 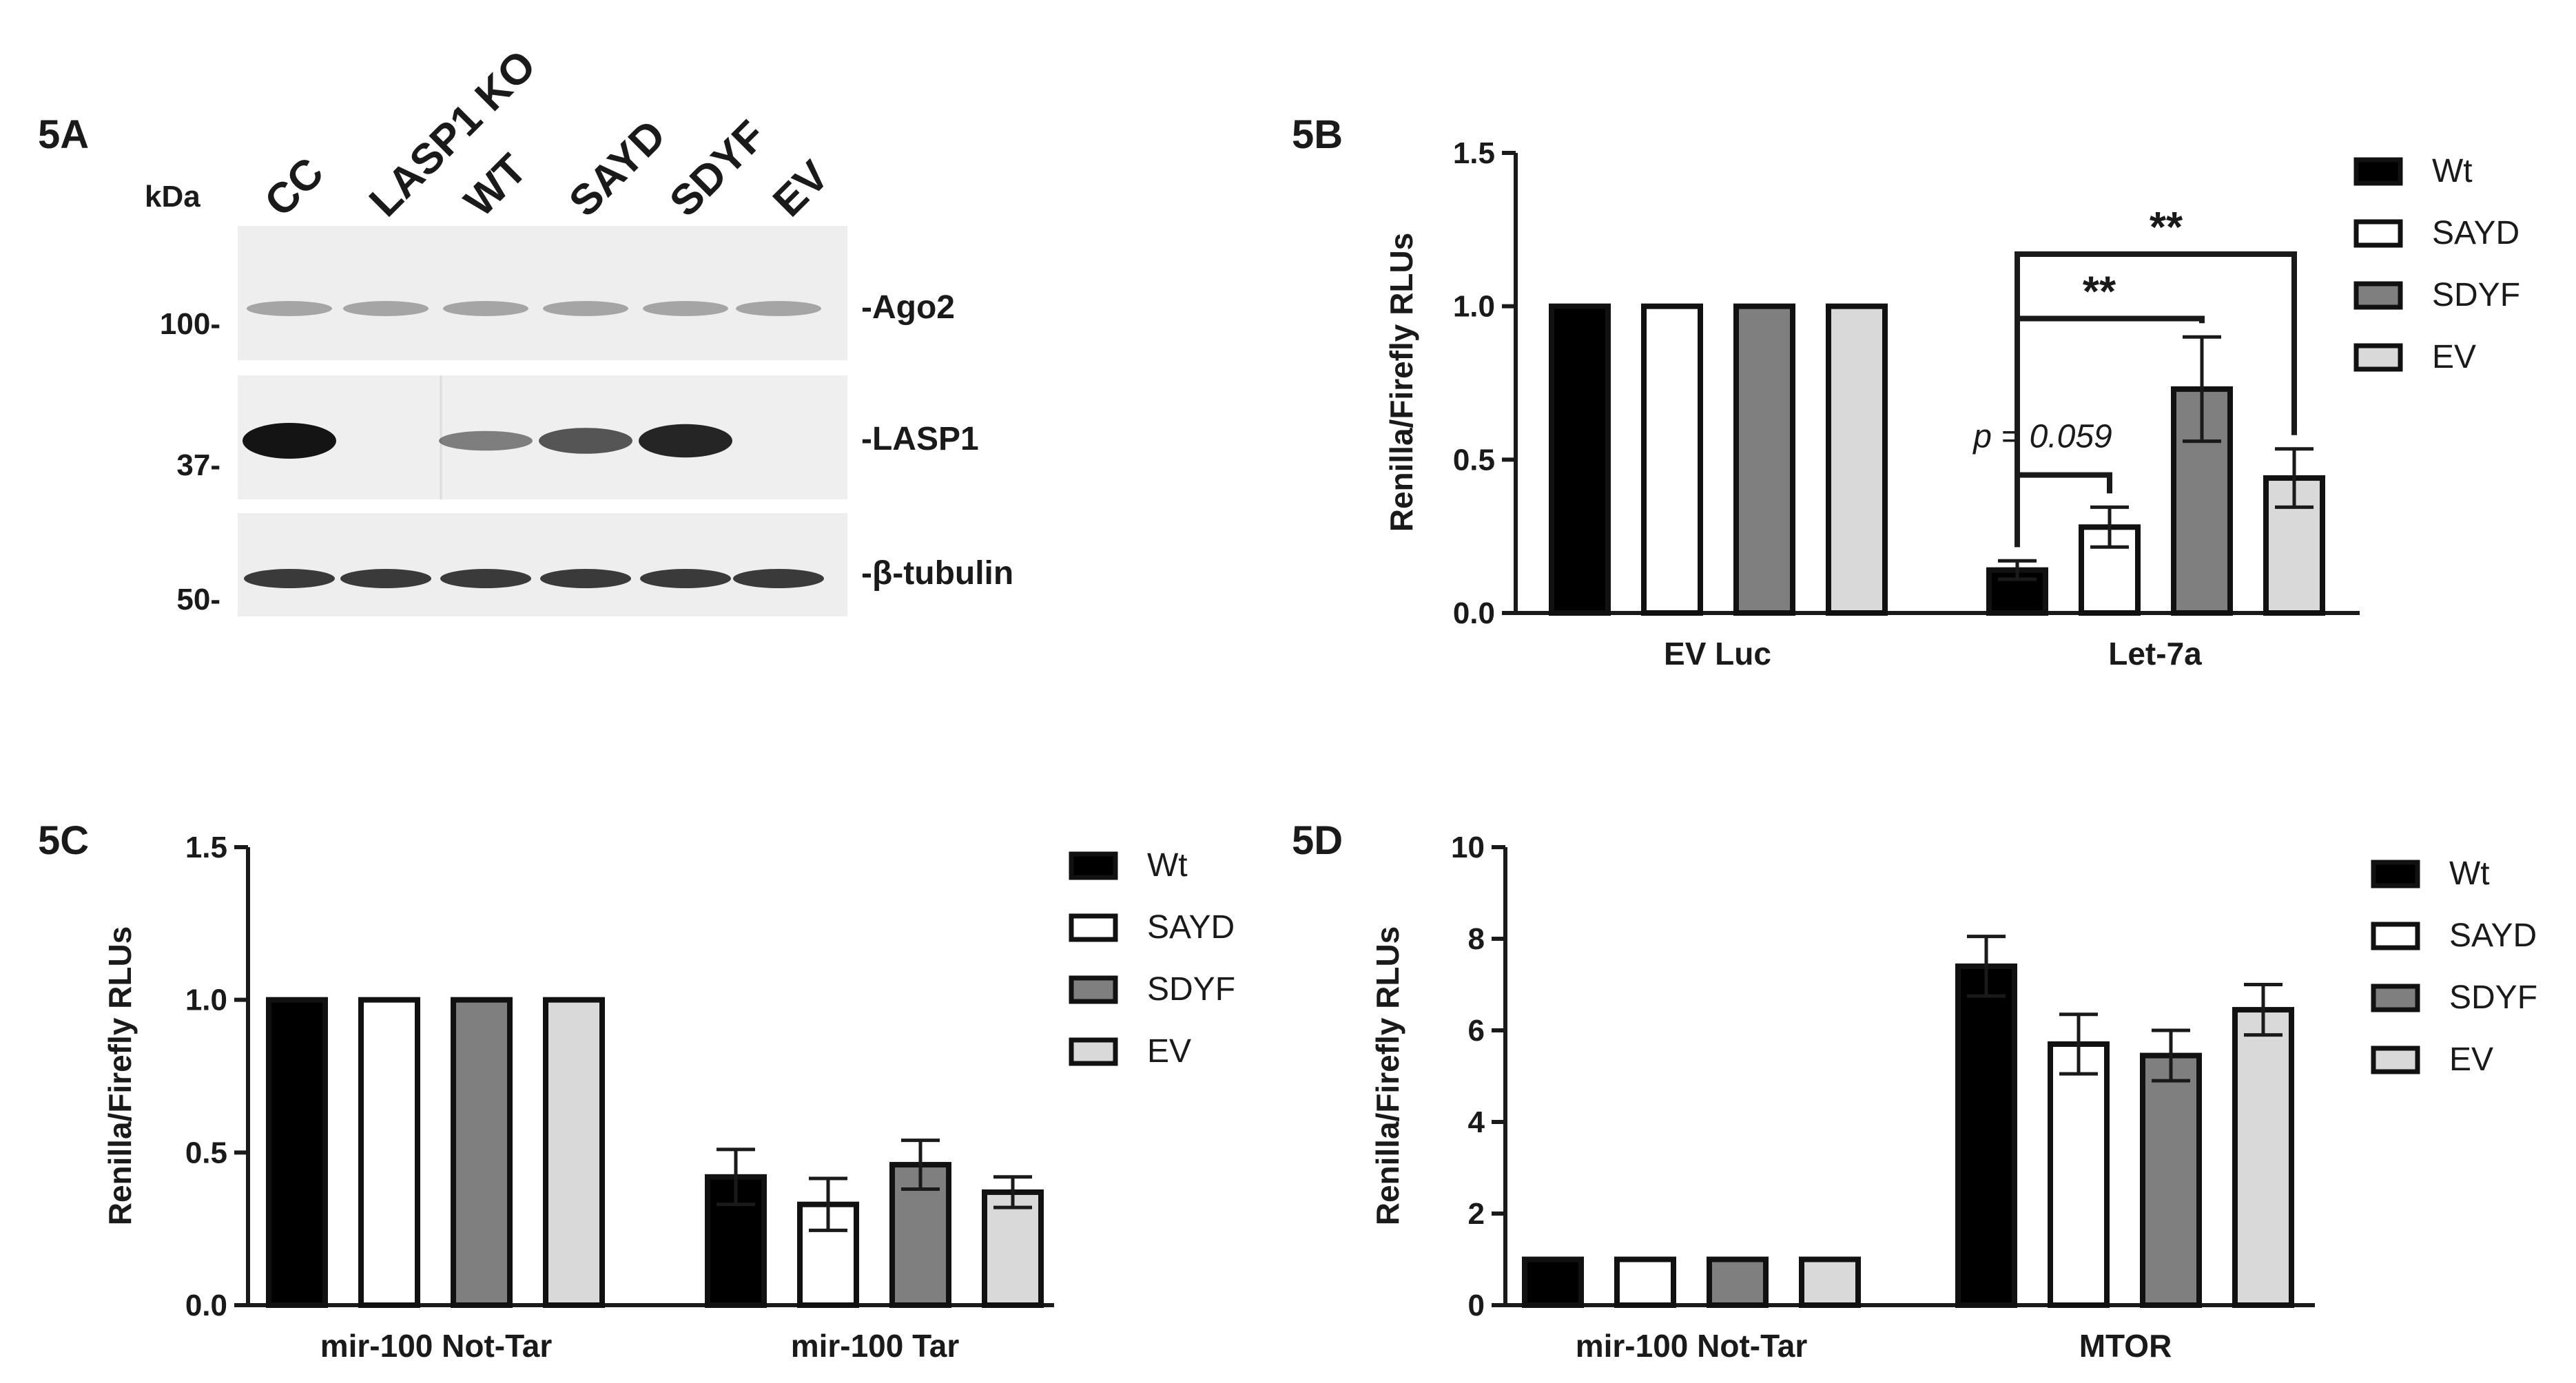 What do you see at coordinates (1474, 613) in the screenshot?
I see `y-tick-label-5b: 0.0` at bounding box center [1474, 613].